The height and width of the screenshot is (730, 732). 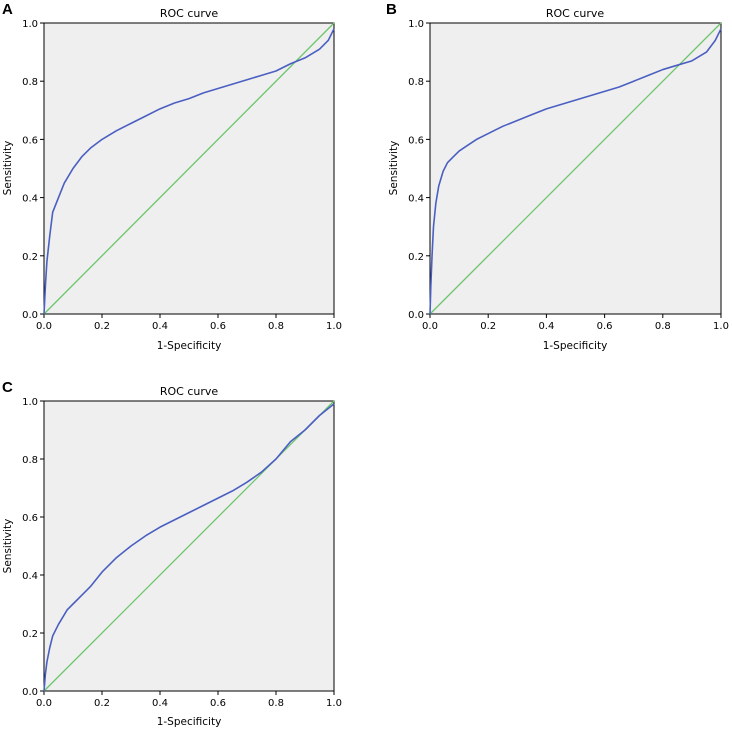 What do you see at coordinates (394, 168) in the screenshot?
I see `y-axis-label-b: Sensitivity` at bounding box center [394, 168].